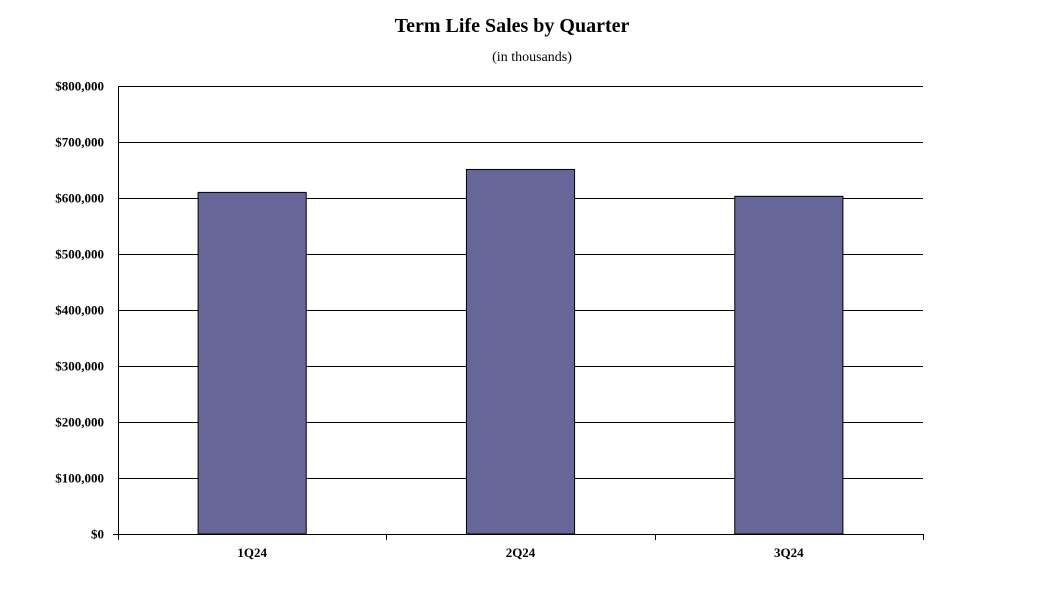 The image size is (1037, 610). Describe the element at coordinates (79, 142) in the screenshot. I see `y-tick-label: $700,000` at that location.